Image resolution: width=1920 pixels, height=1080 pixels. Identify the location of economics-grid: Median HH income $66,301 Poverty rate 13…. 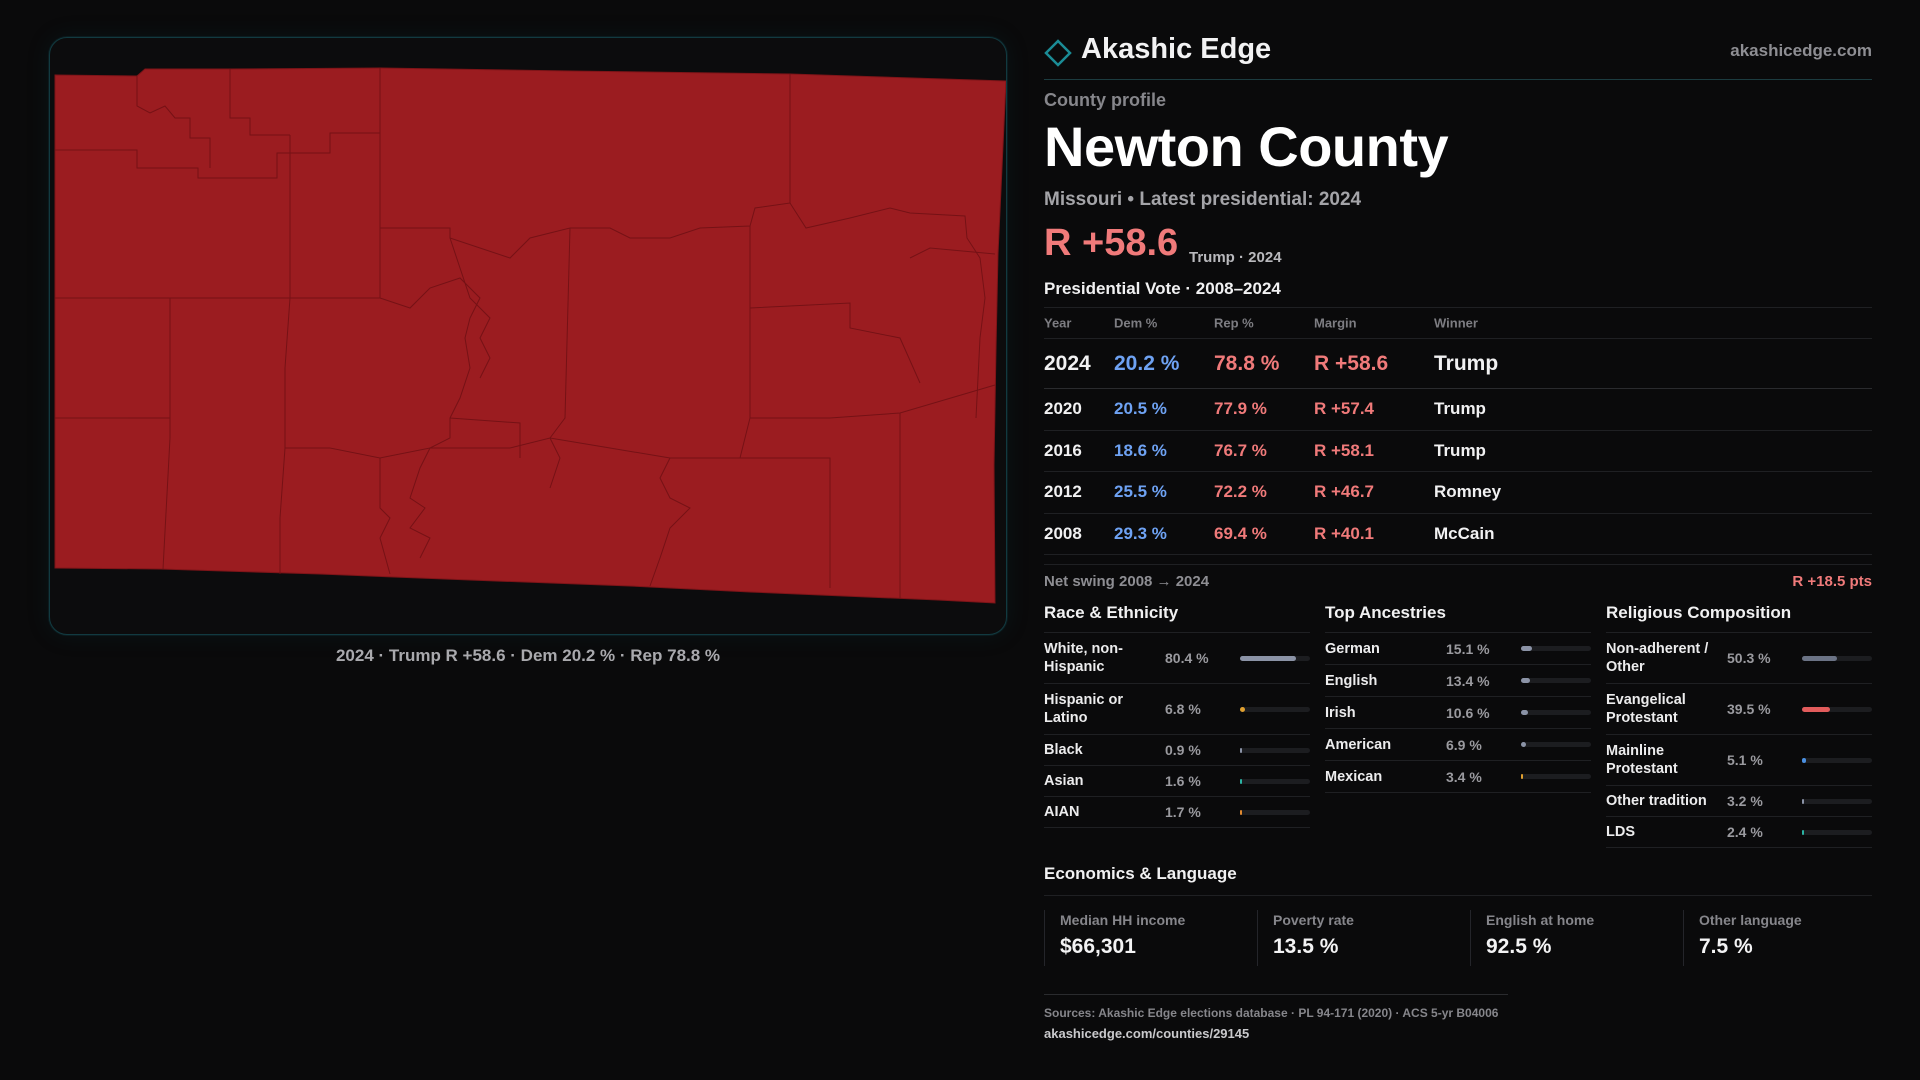
(1458, 938).